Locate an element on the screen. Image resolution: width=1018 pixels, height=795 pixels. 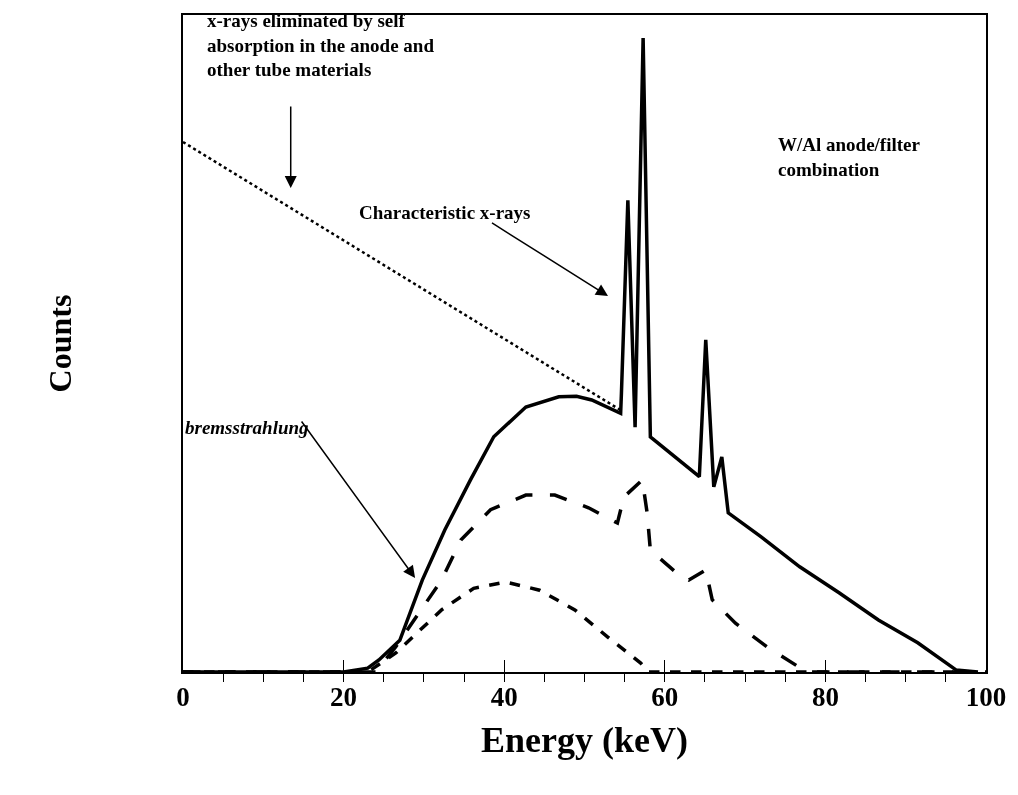
x-tick-label: 40 is located at coordinates (504, 697).